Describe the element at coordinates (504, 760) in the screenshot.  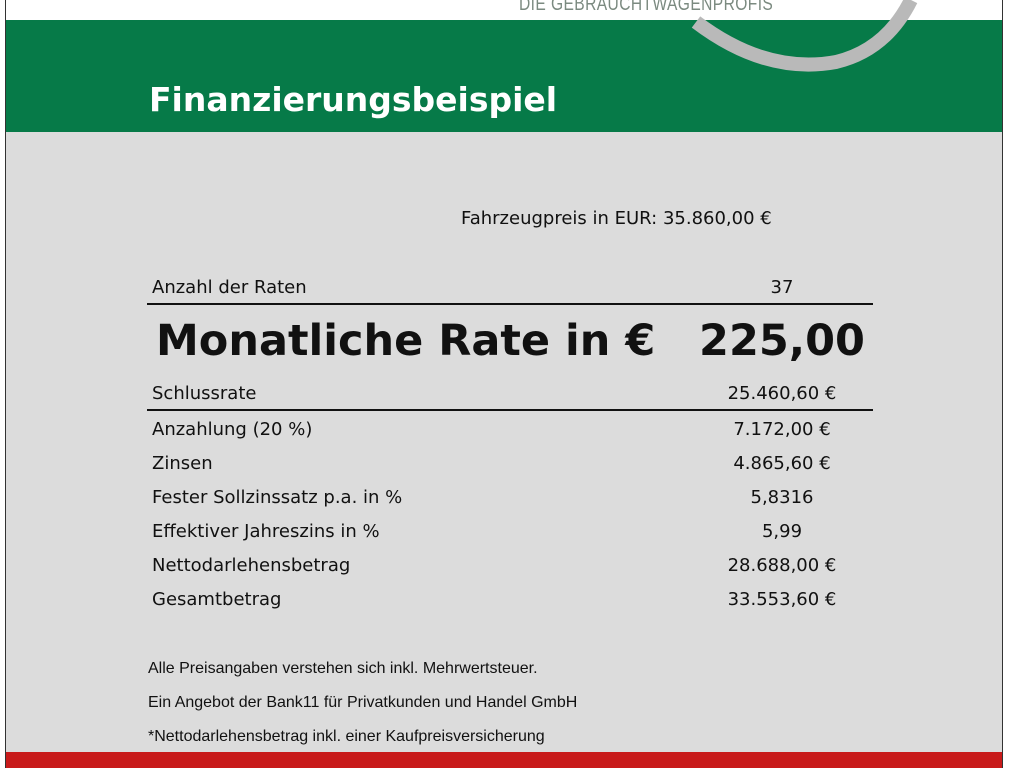
I see `footer-bar` at that location.